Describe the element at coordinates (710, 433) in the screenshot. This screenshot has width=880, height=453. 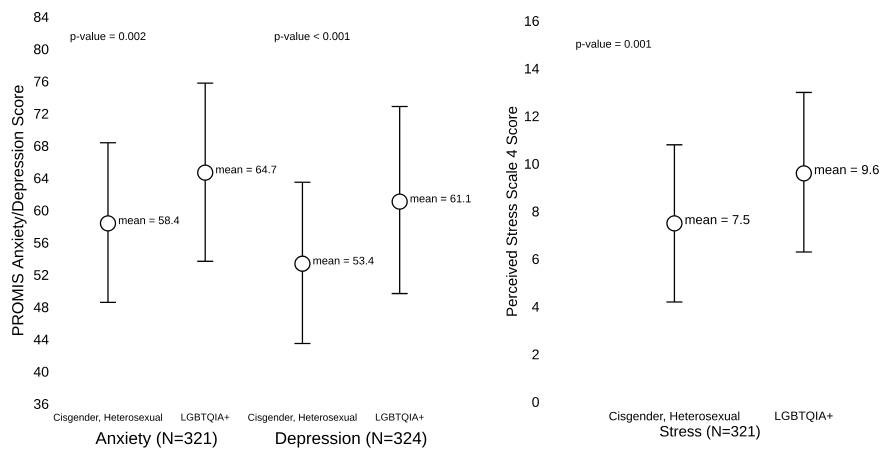
I see `x-axis-title: Stress (N=321)` at that location.